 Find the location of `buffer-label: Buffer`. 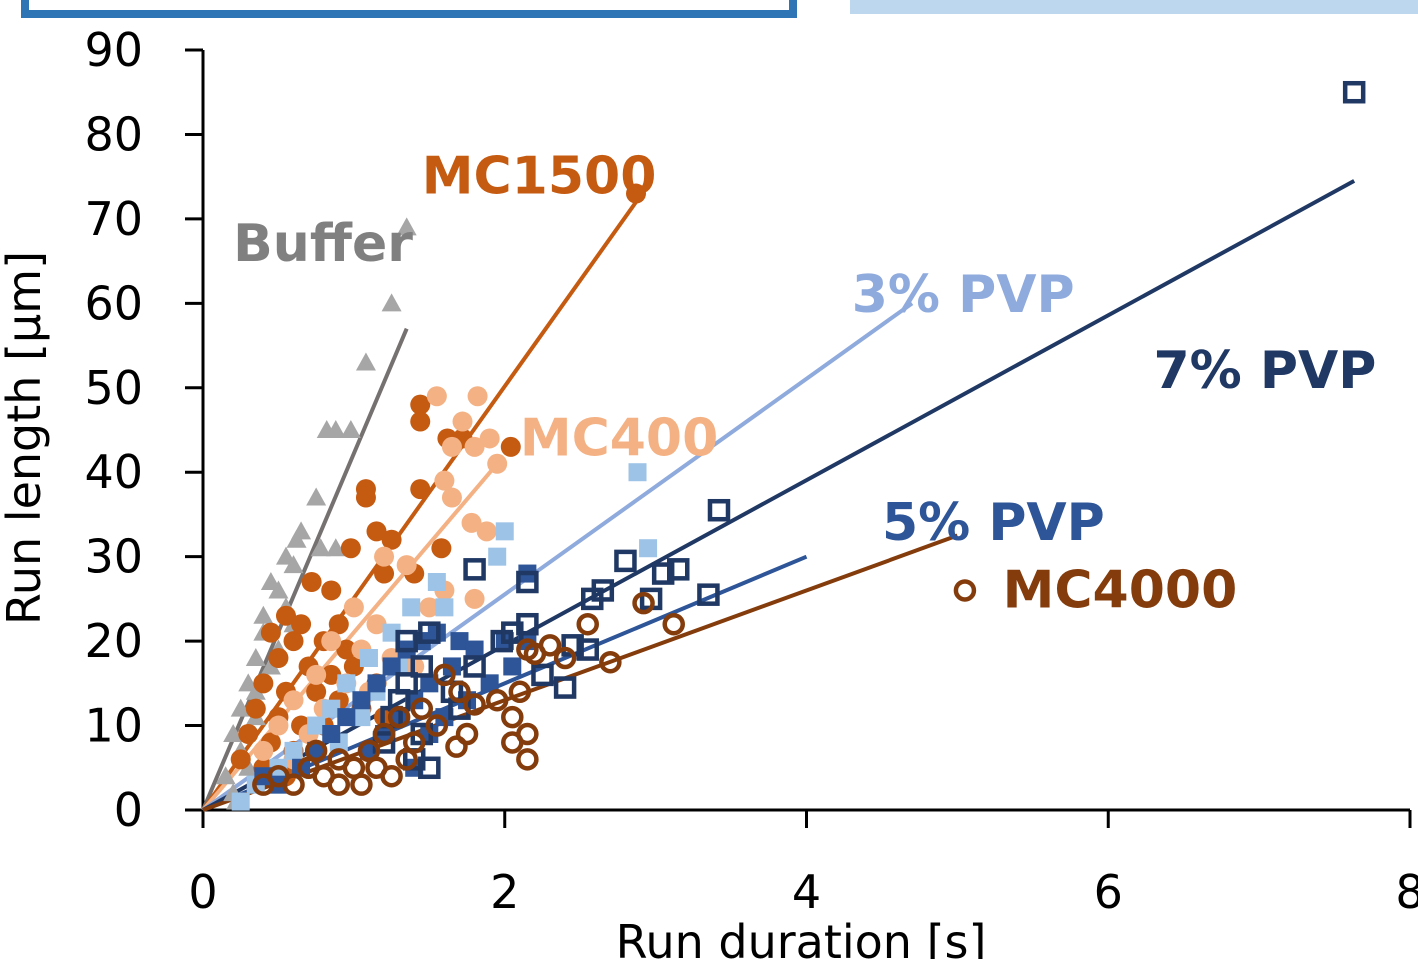

buffer-label: Buffer is located at coordinates (323, 244).